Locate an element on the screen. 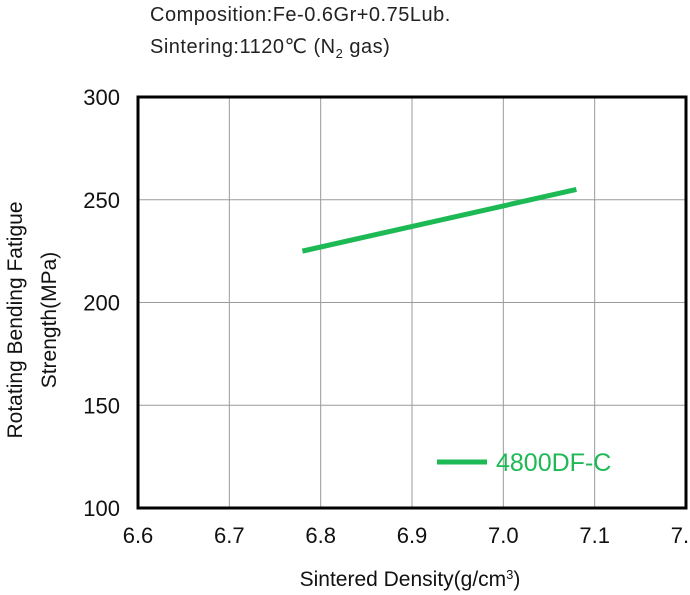 This screenshot has height=595, width=690. y-tick-label: 300 is located at coordinates (101, 97).